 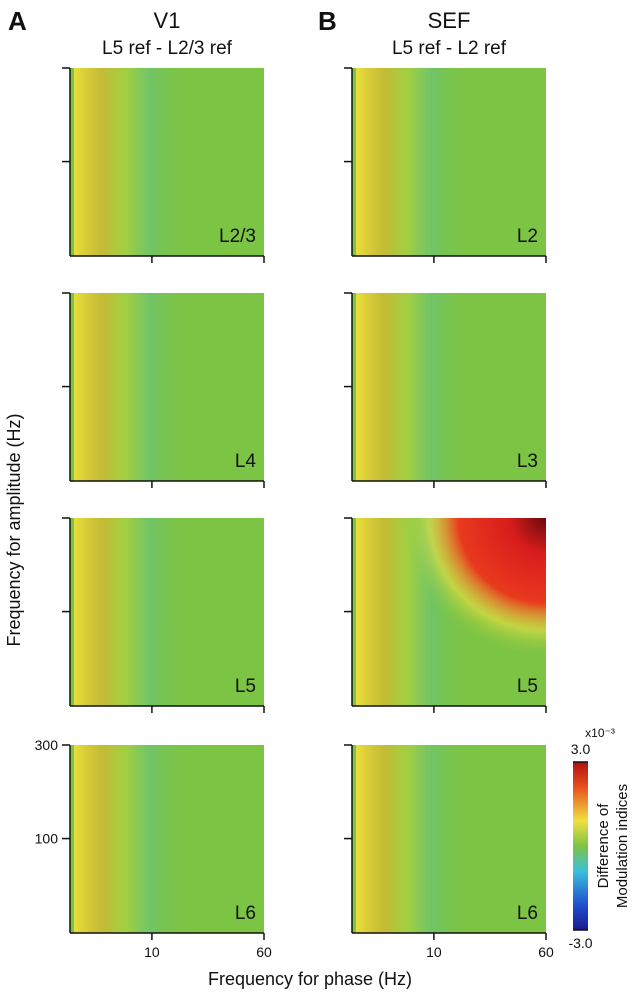 What do you see at coordinates (580, 943) in the screenshot?
I see `colorbar-tick-label: -3.0` at bounding box center [580, 943].